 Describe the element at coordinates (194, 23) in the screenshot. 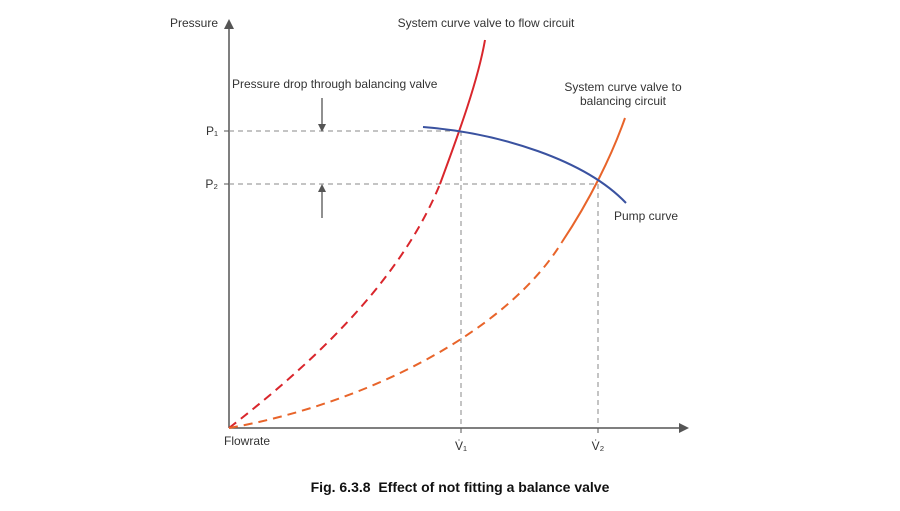

I see `y-axis-label: Pressure` at that location.